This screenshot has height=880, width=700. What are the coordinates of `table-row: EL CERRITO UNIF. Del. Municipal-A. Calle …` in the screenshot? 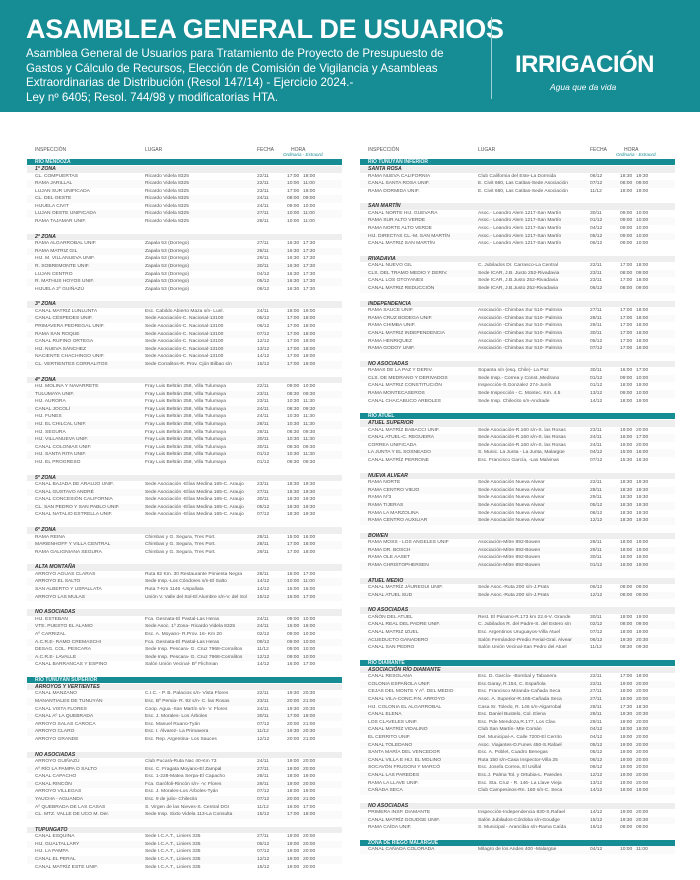 It's located at (517, 738).